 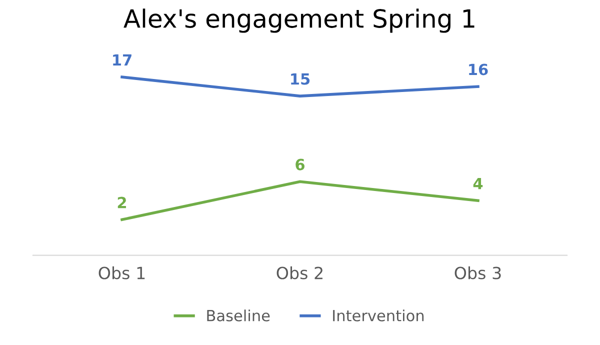 What do you see at coordinates (477, 273) in the screenshot?
I see `x-tick-label: Obs 3` at bounding box center [477, 273].